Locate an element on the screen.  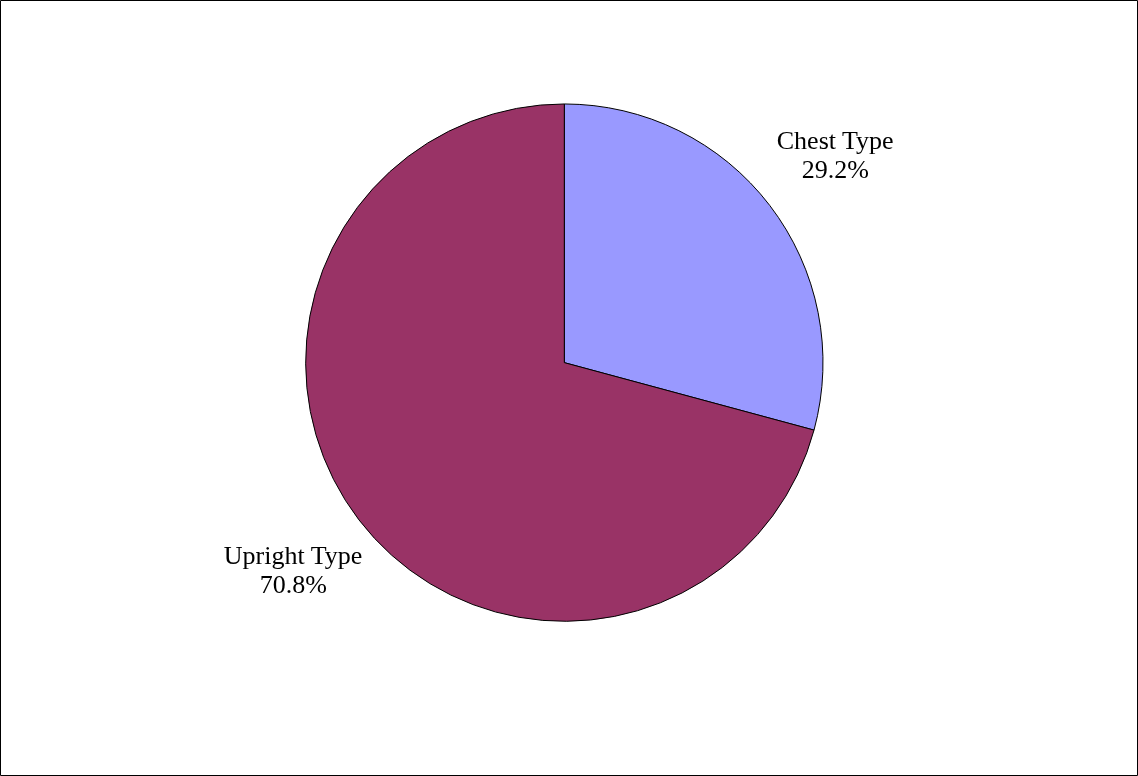
data-label: 29.2% is located at coordinates (835, 170).